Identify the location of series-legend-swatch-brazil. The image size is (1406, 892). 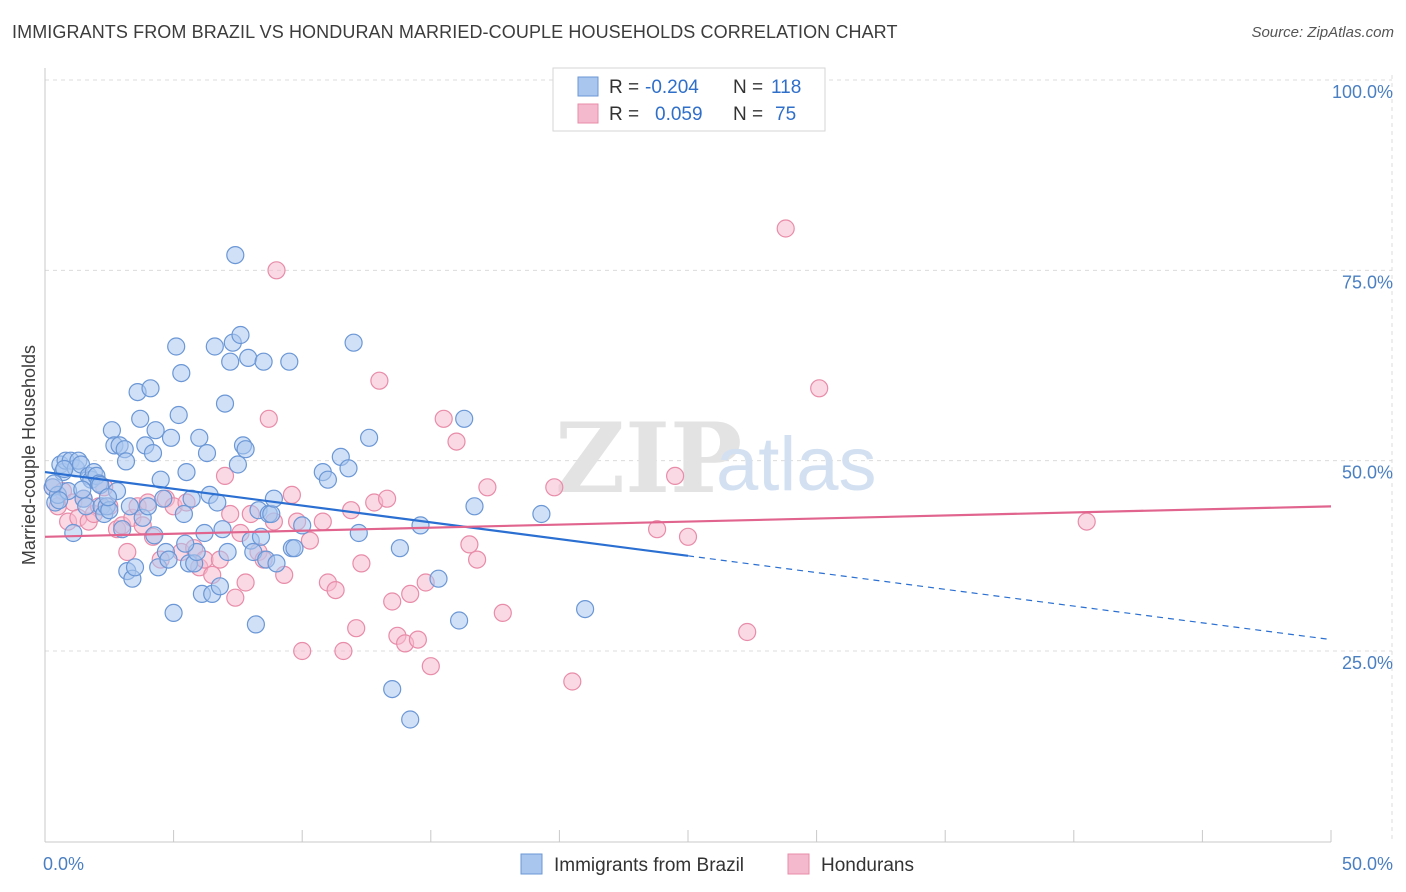
(531, 864).